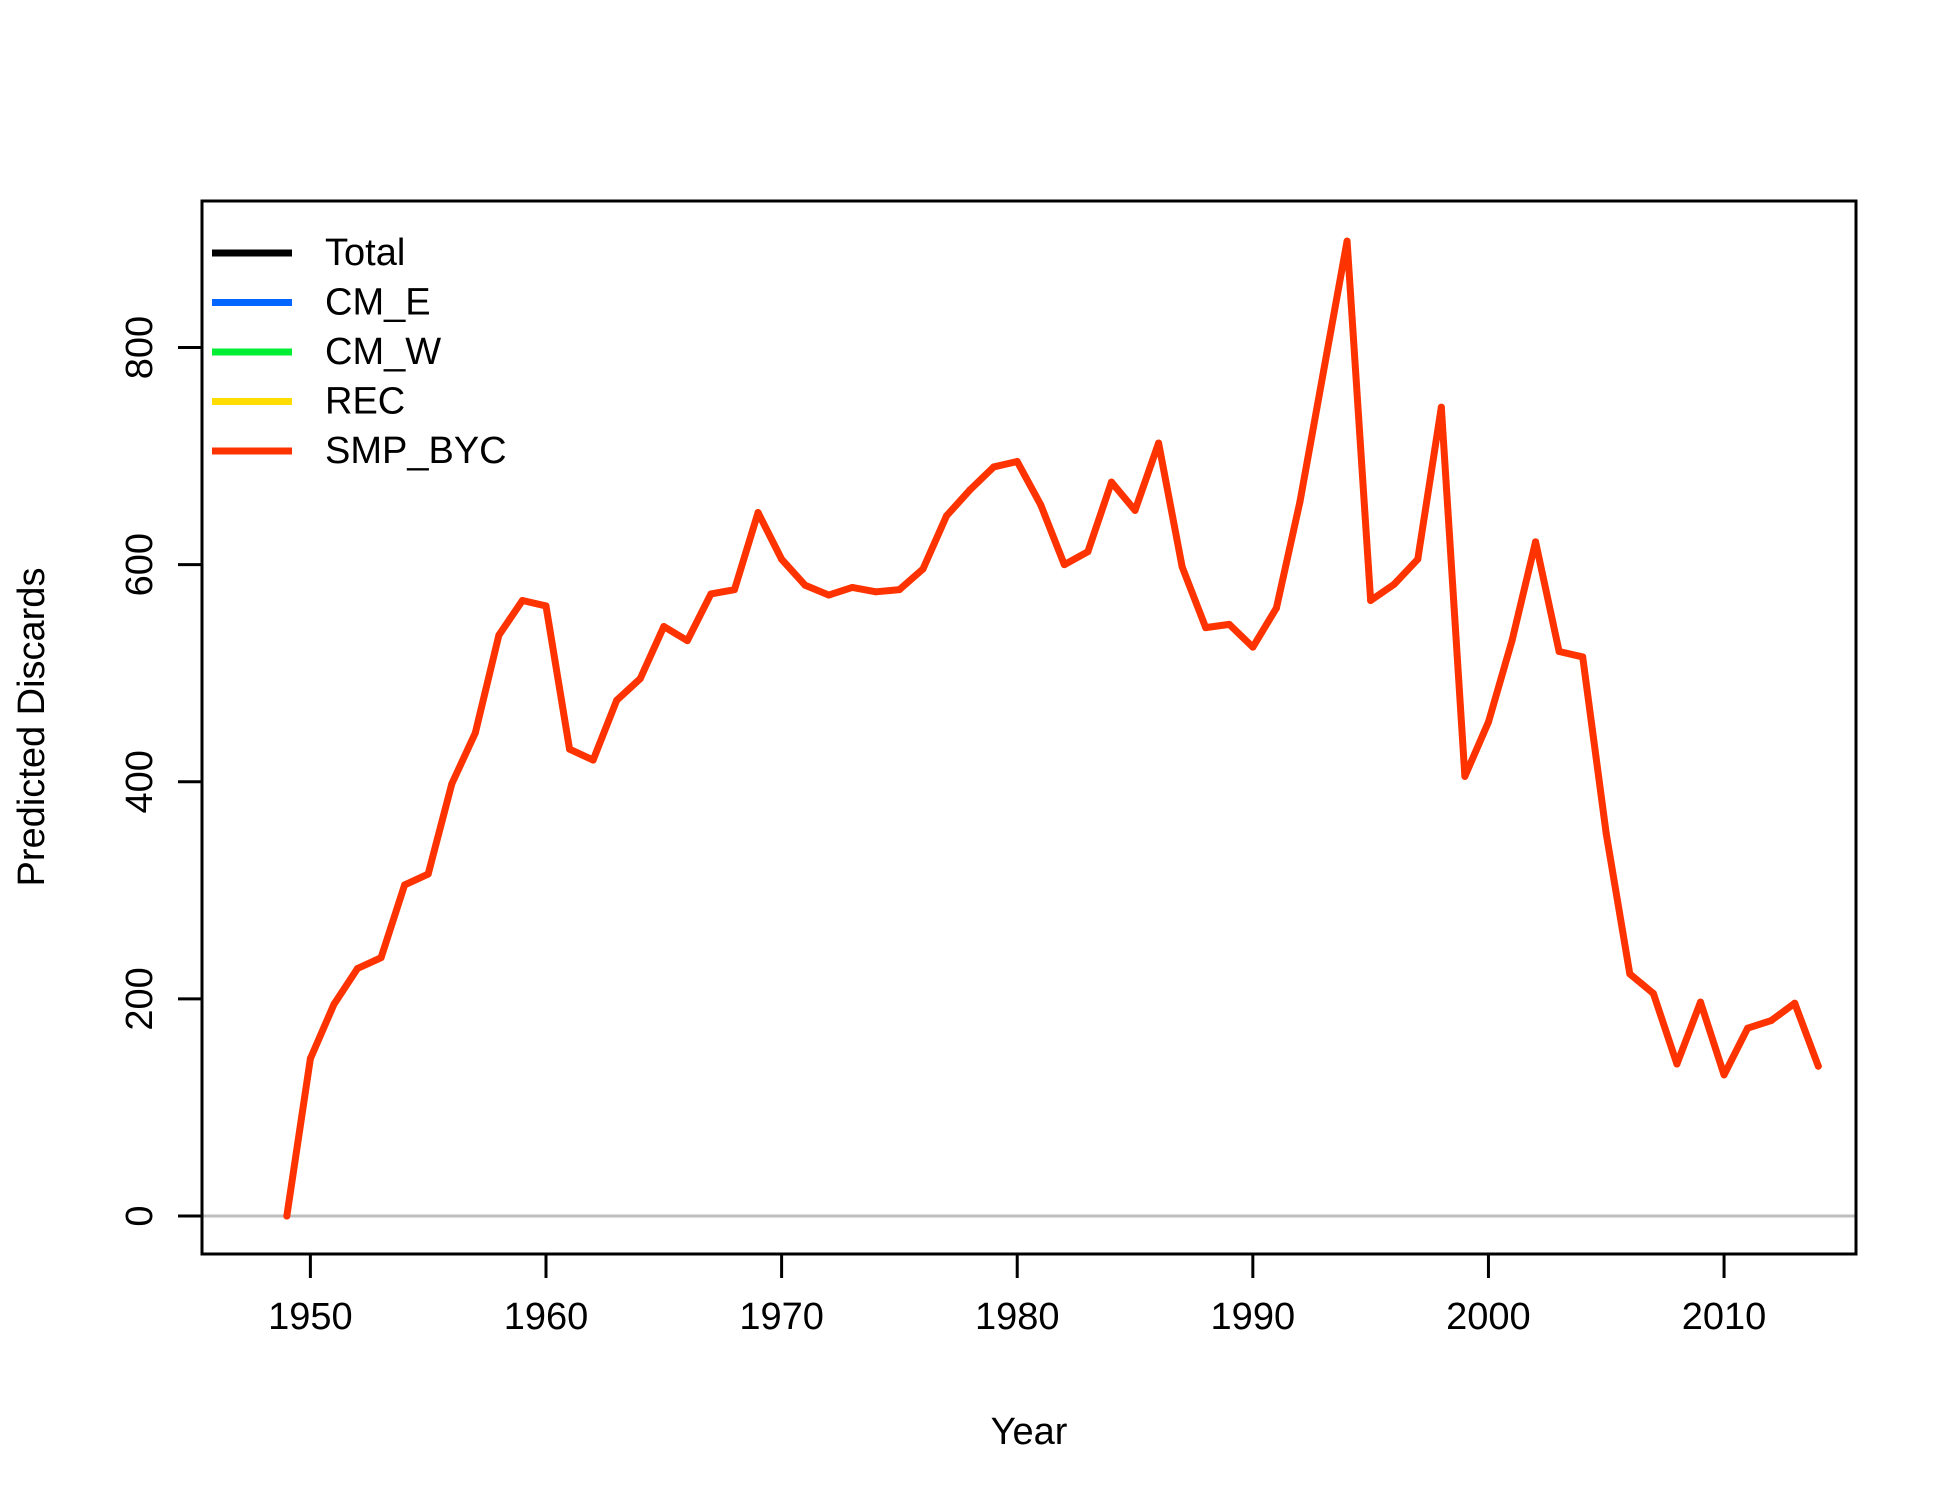 The height and width of the screenshot is (1500, 1950). What do you see at coordinates (365, 402) in the screenshot?
I see `legend-label: REC` at bounding box center [365, 402].